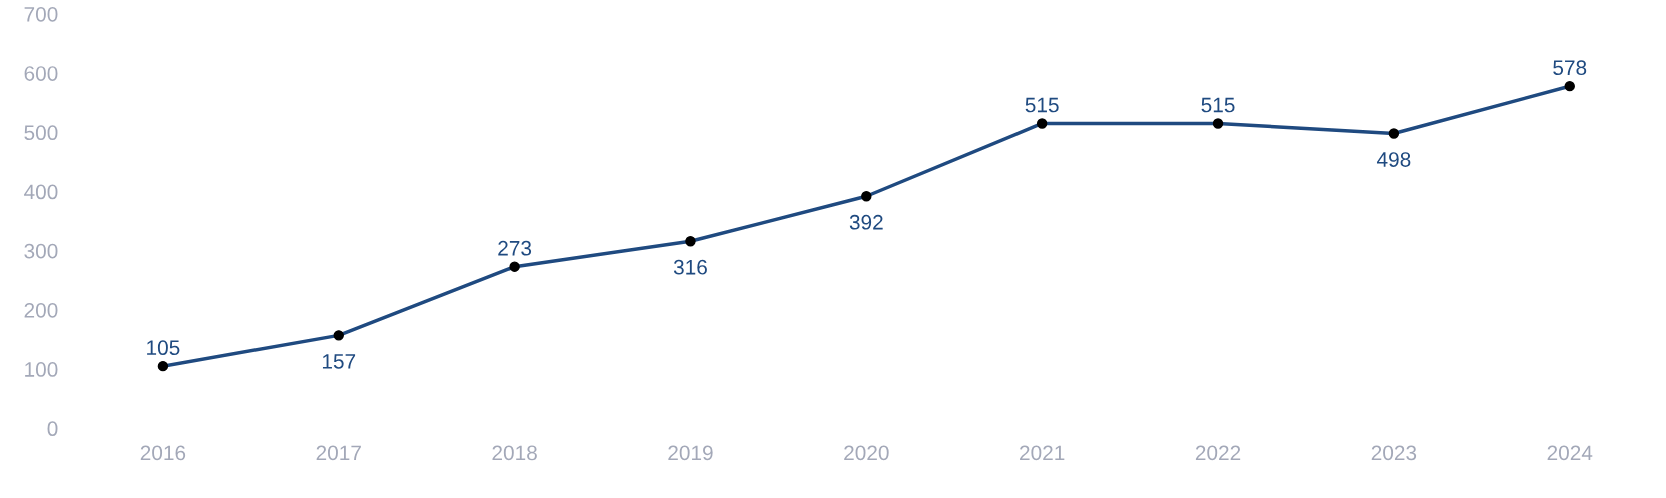 This screenshot has height=498, width=1666. I want to click on y-tick-label: 300, so click(41, 251).